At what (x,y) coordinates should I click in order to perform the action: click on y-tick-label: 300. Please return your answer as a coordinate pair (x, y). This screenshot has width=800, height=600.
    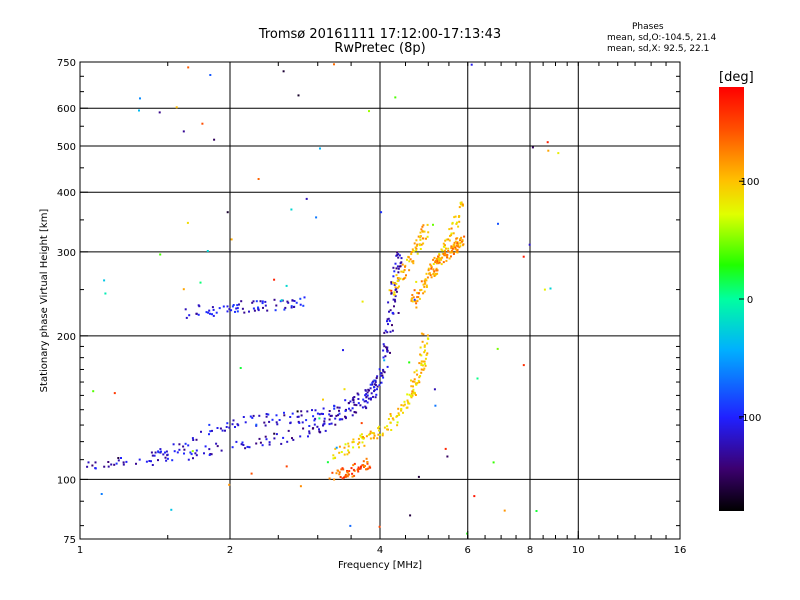
    Looking at the image, I should click on (66, 253).